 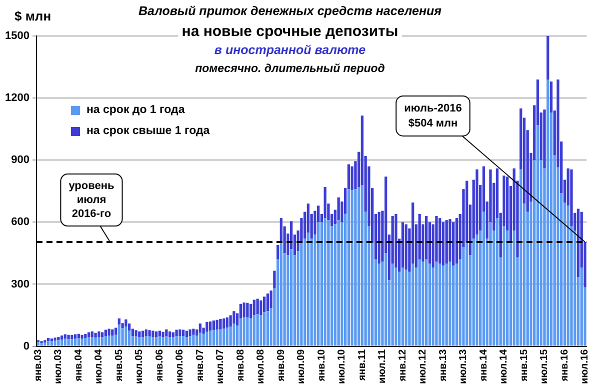 I want to click on x-tick-label: июл.14, so click(x=504, y=366).